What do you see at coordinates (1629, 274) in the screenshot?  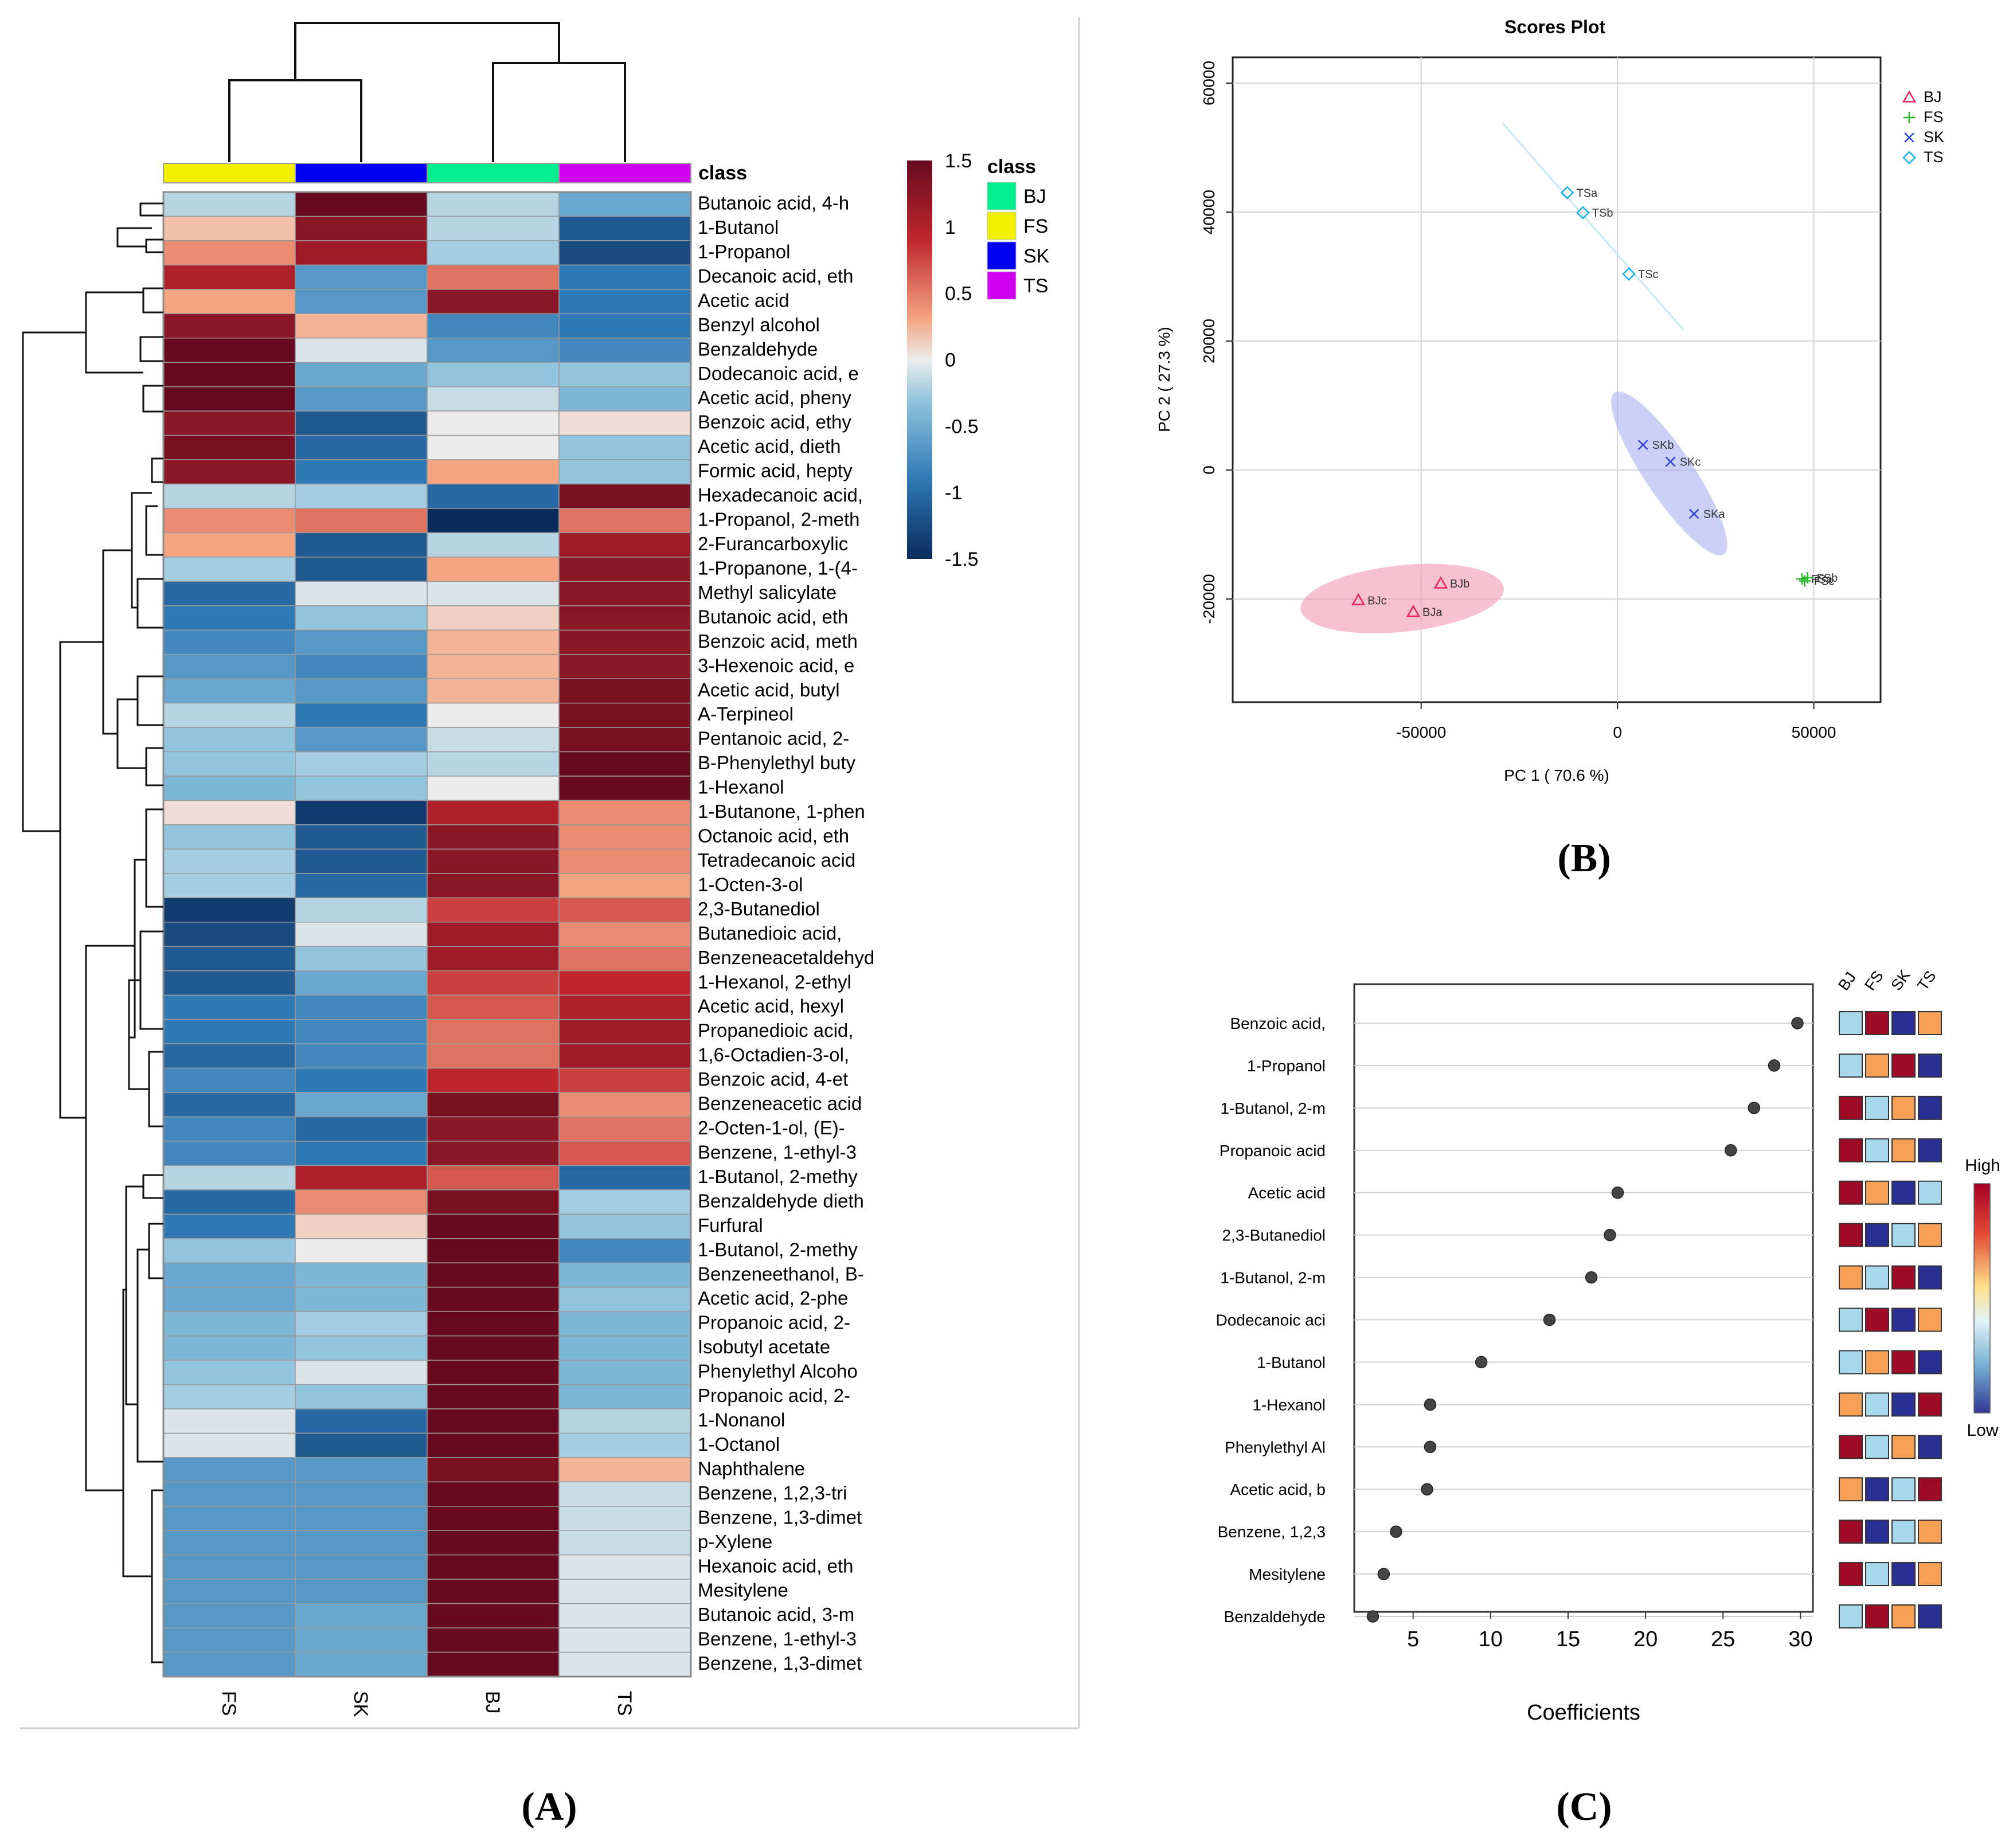 I see `diamond-marker` at bounding box center [1629, 274].